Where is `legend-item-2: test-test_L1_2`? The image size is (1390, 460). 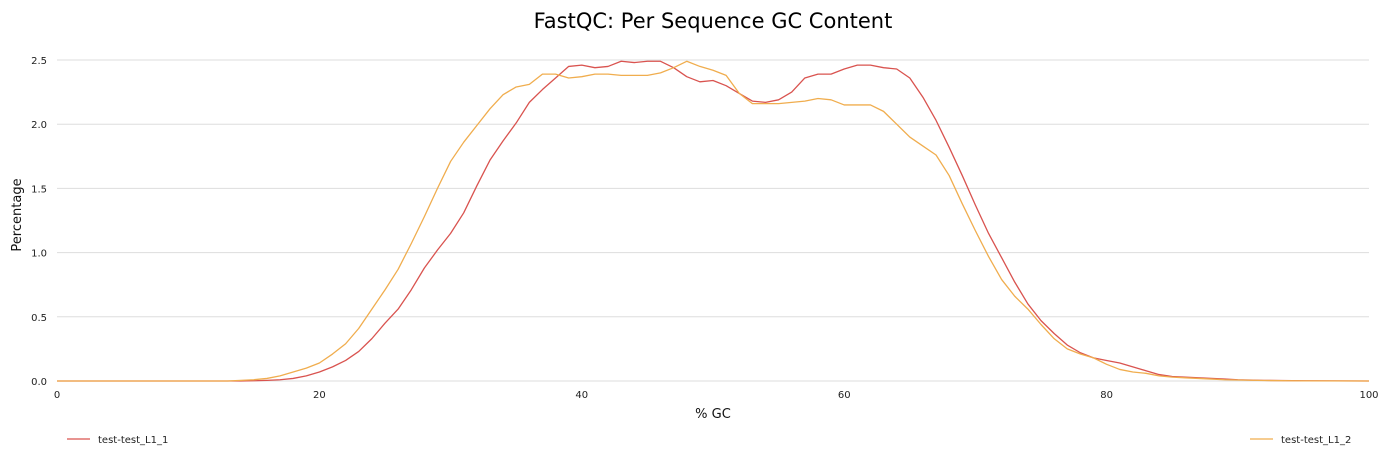 legend-item-2: test-test_L1_2 is located at coordinates (1300, 440).